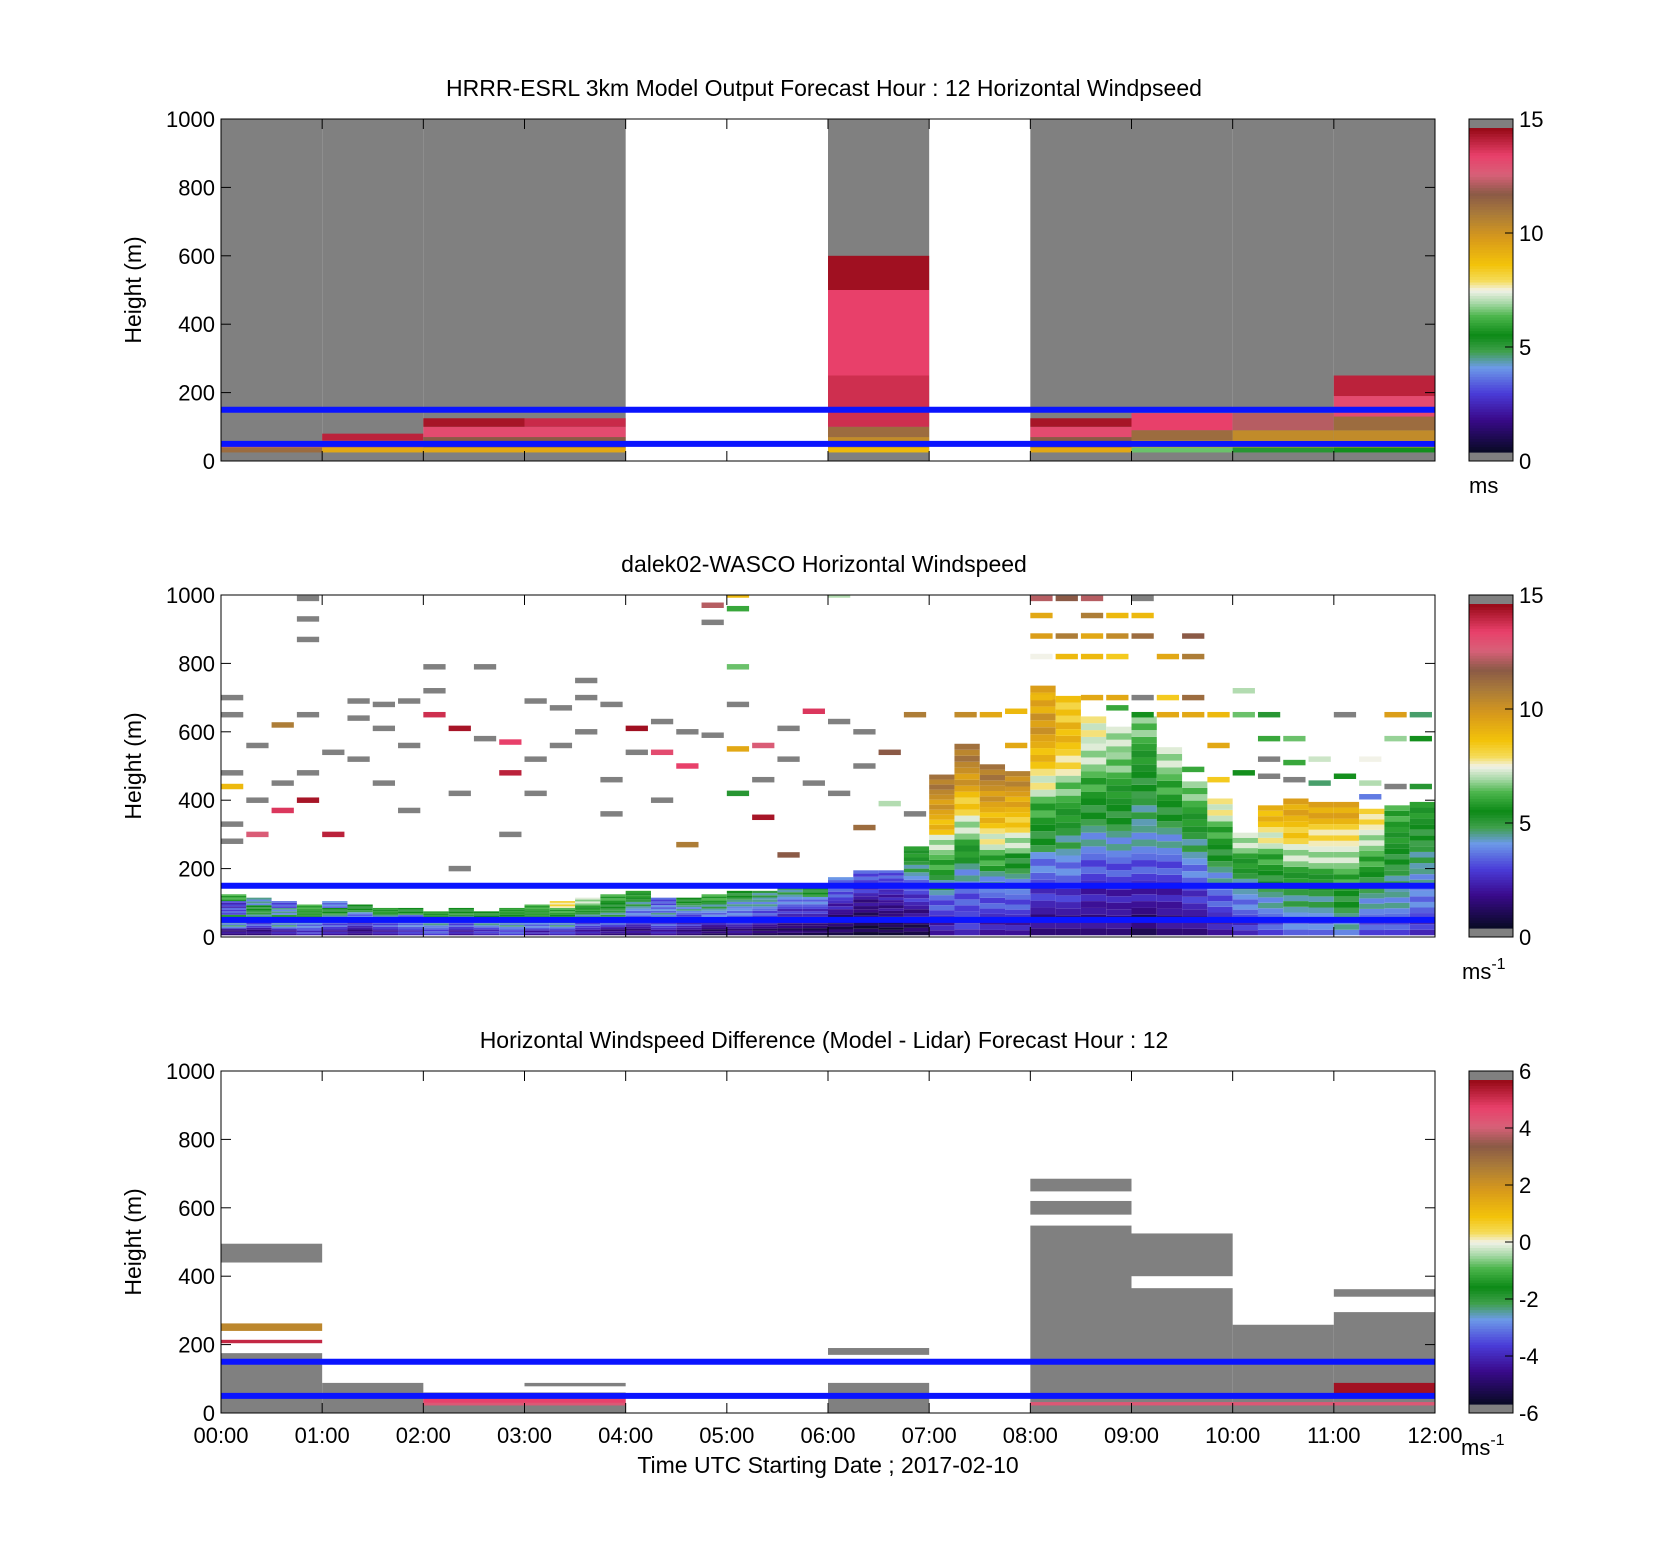  What do you see at coordinates (1525, 347) in the screenshot?
I see `colorbar-tick-label: 5` at bounding box center [1525, 347].